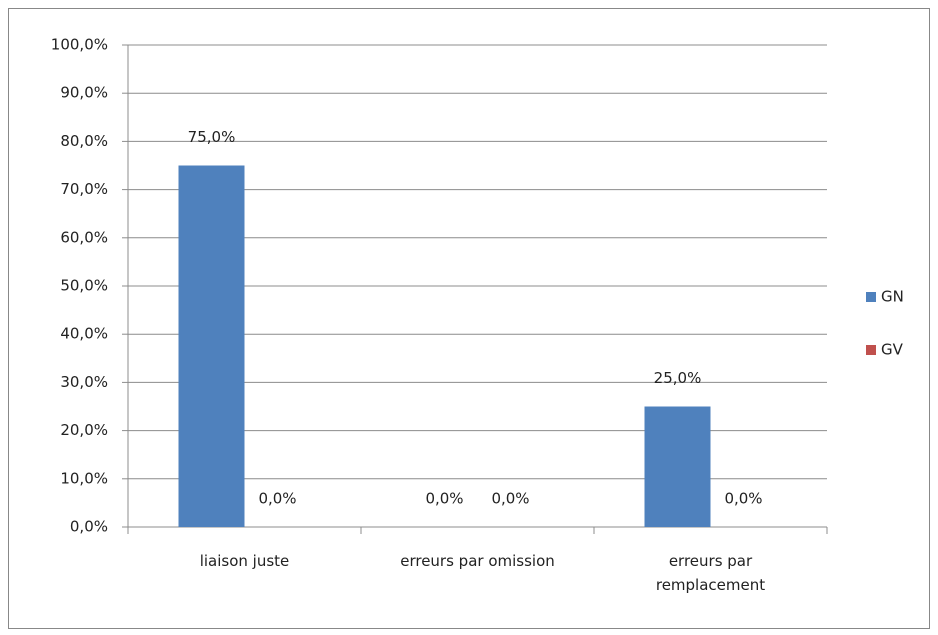 The width and height of the screenshot is (938, 635). What do you see at coordinates (84, 141) in the screenshot?
I see `y-tick-label: 80,0%` at bounding box center [84, 141].